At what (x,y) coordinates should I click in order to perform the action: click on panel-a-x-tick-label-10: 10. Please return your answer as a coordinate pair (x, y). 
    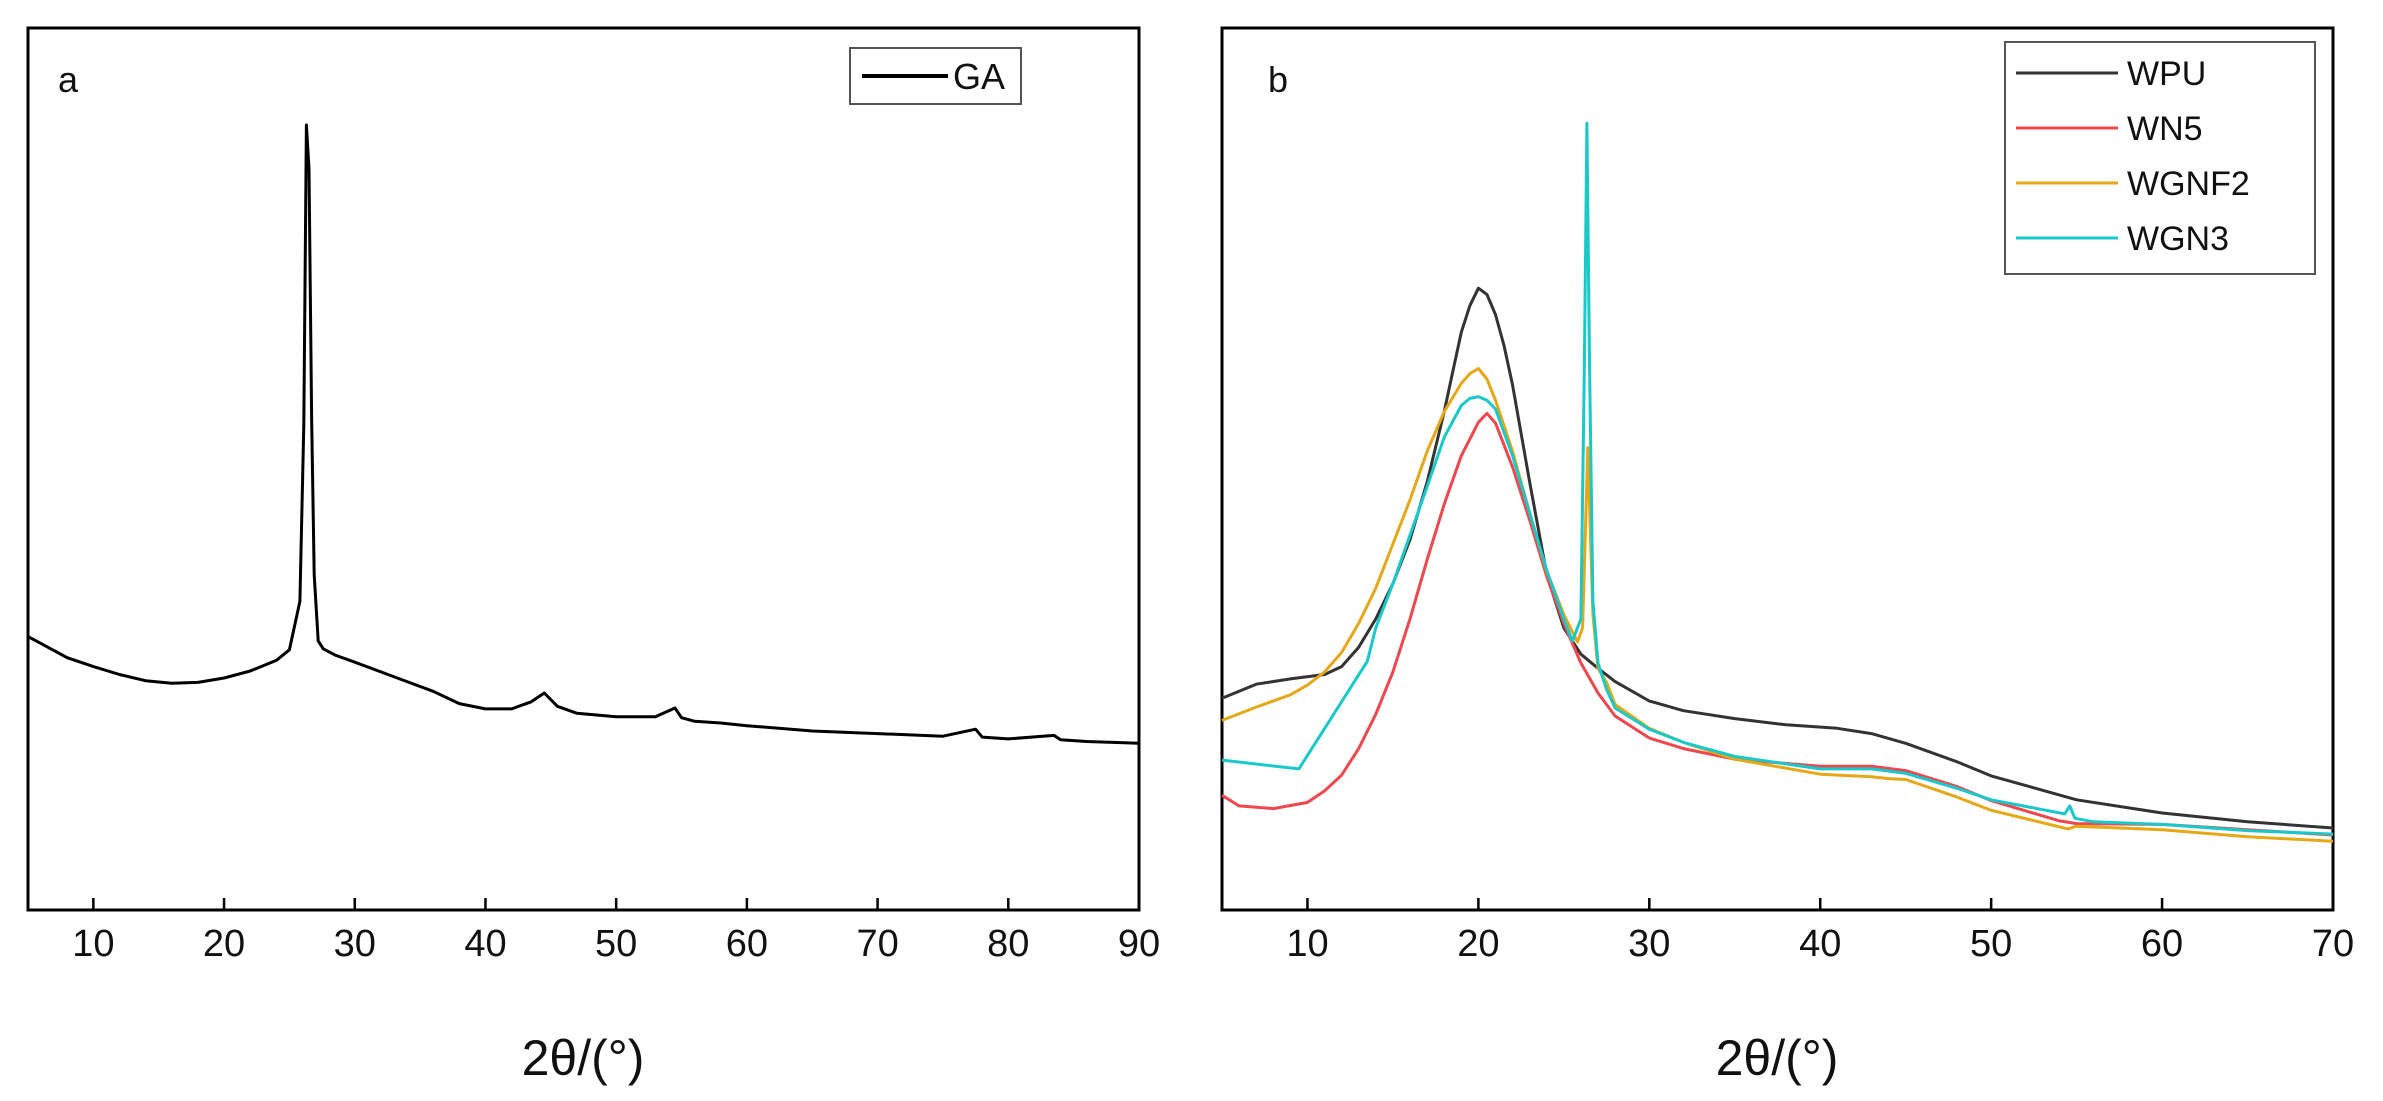
    Looking at the image, I should click on (93, 944).